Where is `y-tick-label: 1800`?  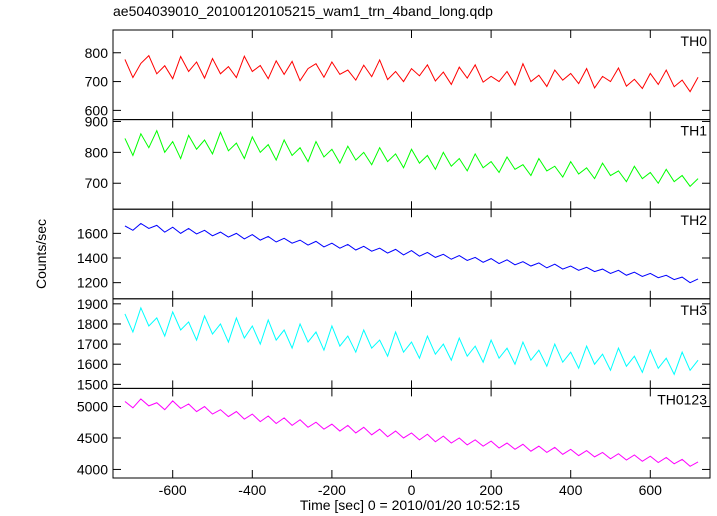
y-tick-label: 1800 is located at coordinates (92, 324).